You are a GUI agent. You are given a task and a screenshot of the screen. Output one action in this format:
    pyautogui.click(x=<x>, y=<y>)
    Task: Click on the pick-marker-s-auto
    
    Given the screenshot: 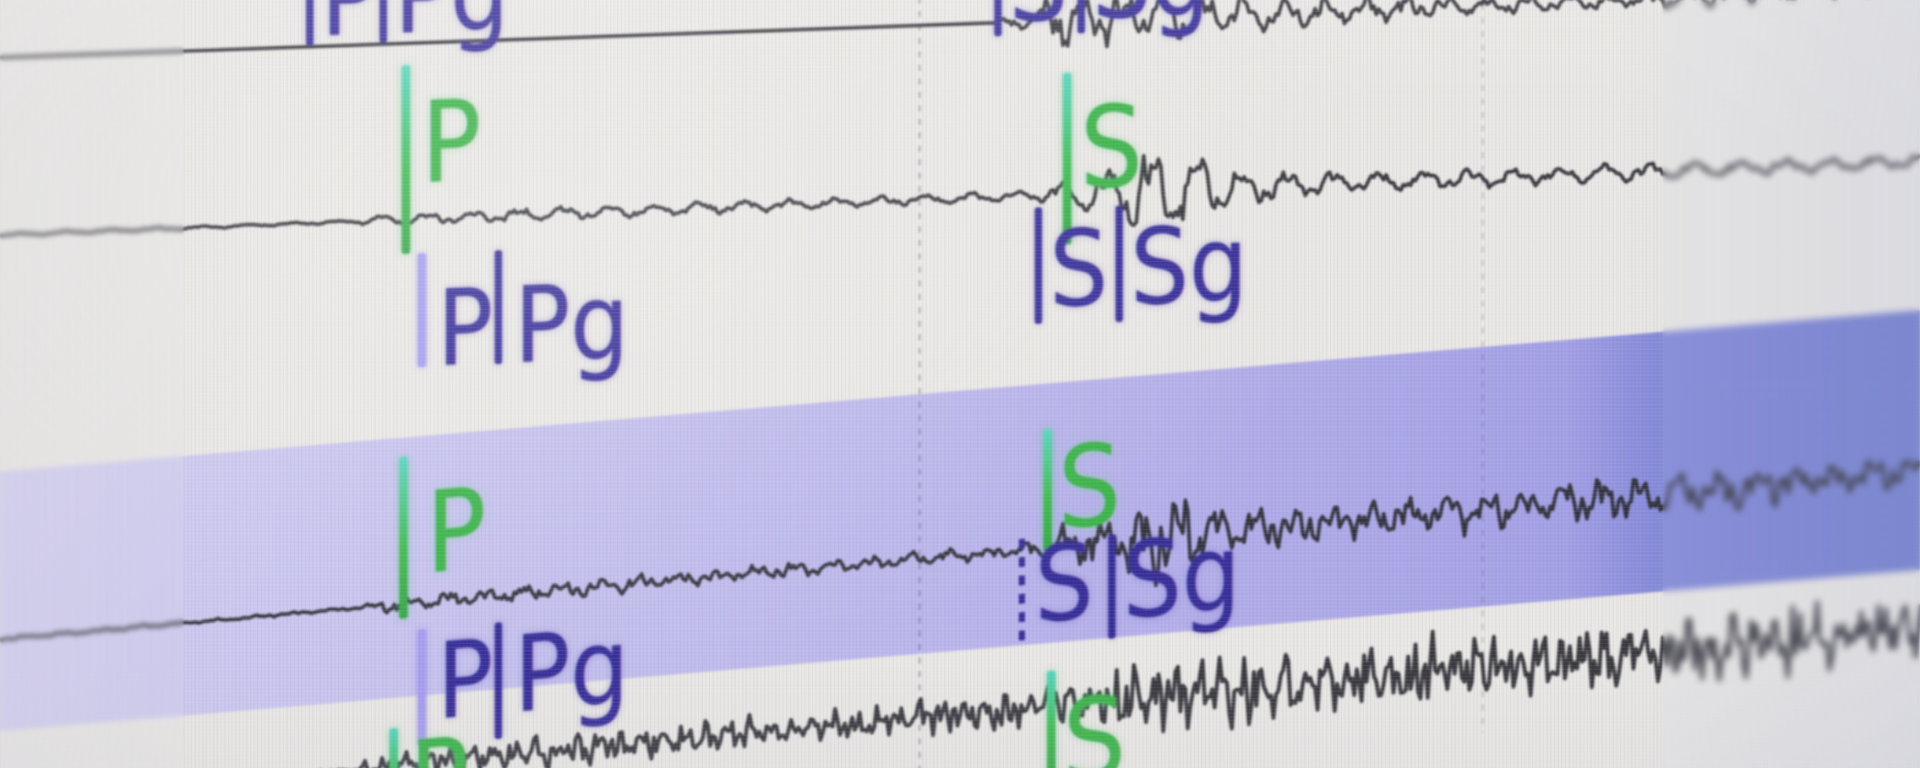 What is the action you would take?
    pyautogui.click(x=1051, y=719)
    